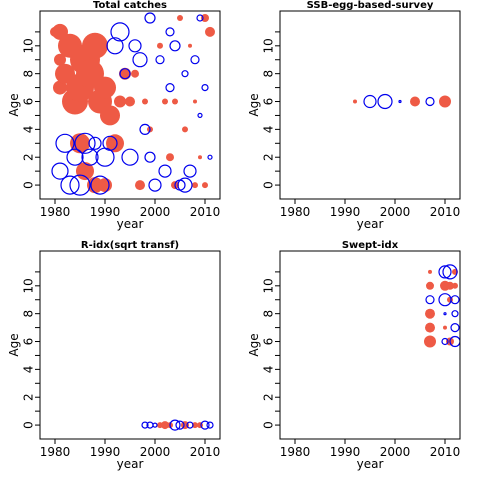 This screenshot has height=485, width=480. What do you see at coordinates (130, 245) in the screenshot?
I see `panel-title: R-idx(sqrt transf)` at bounding box center [130, 245].